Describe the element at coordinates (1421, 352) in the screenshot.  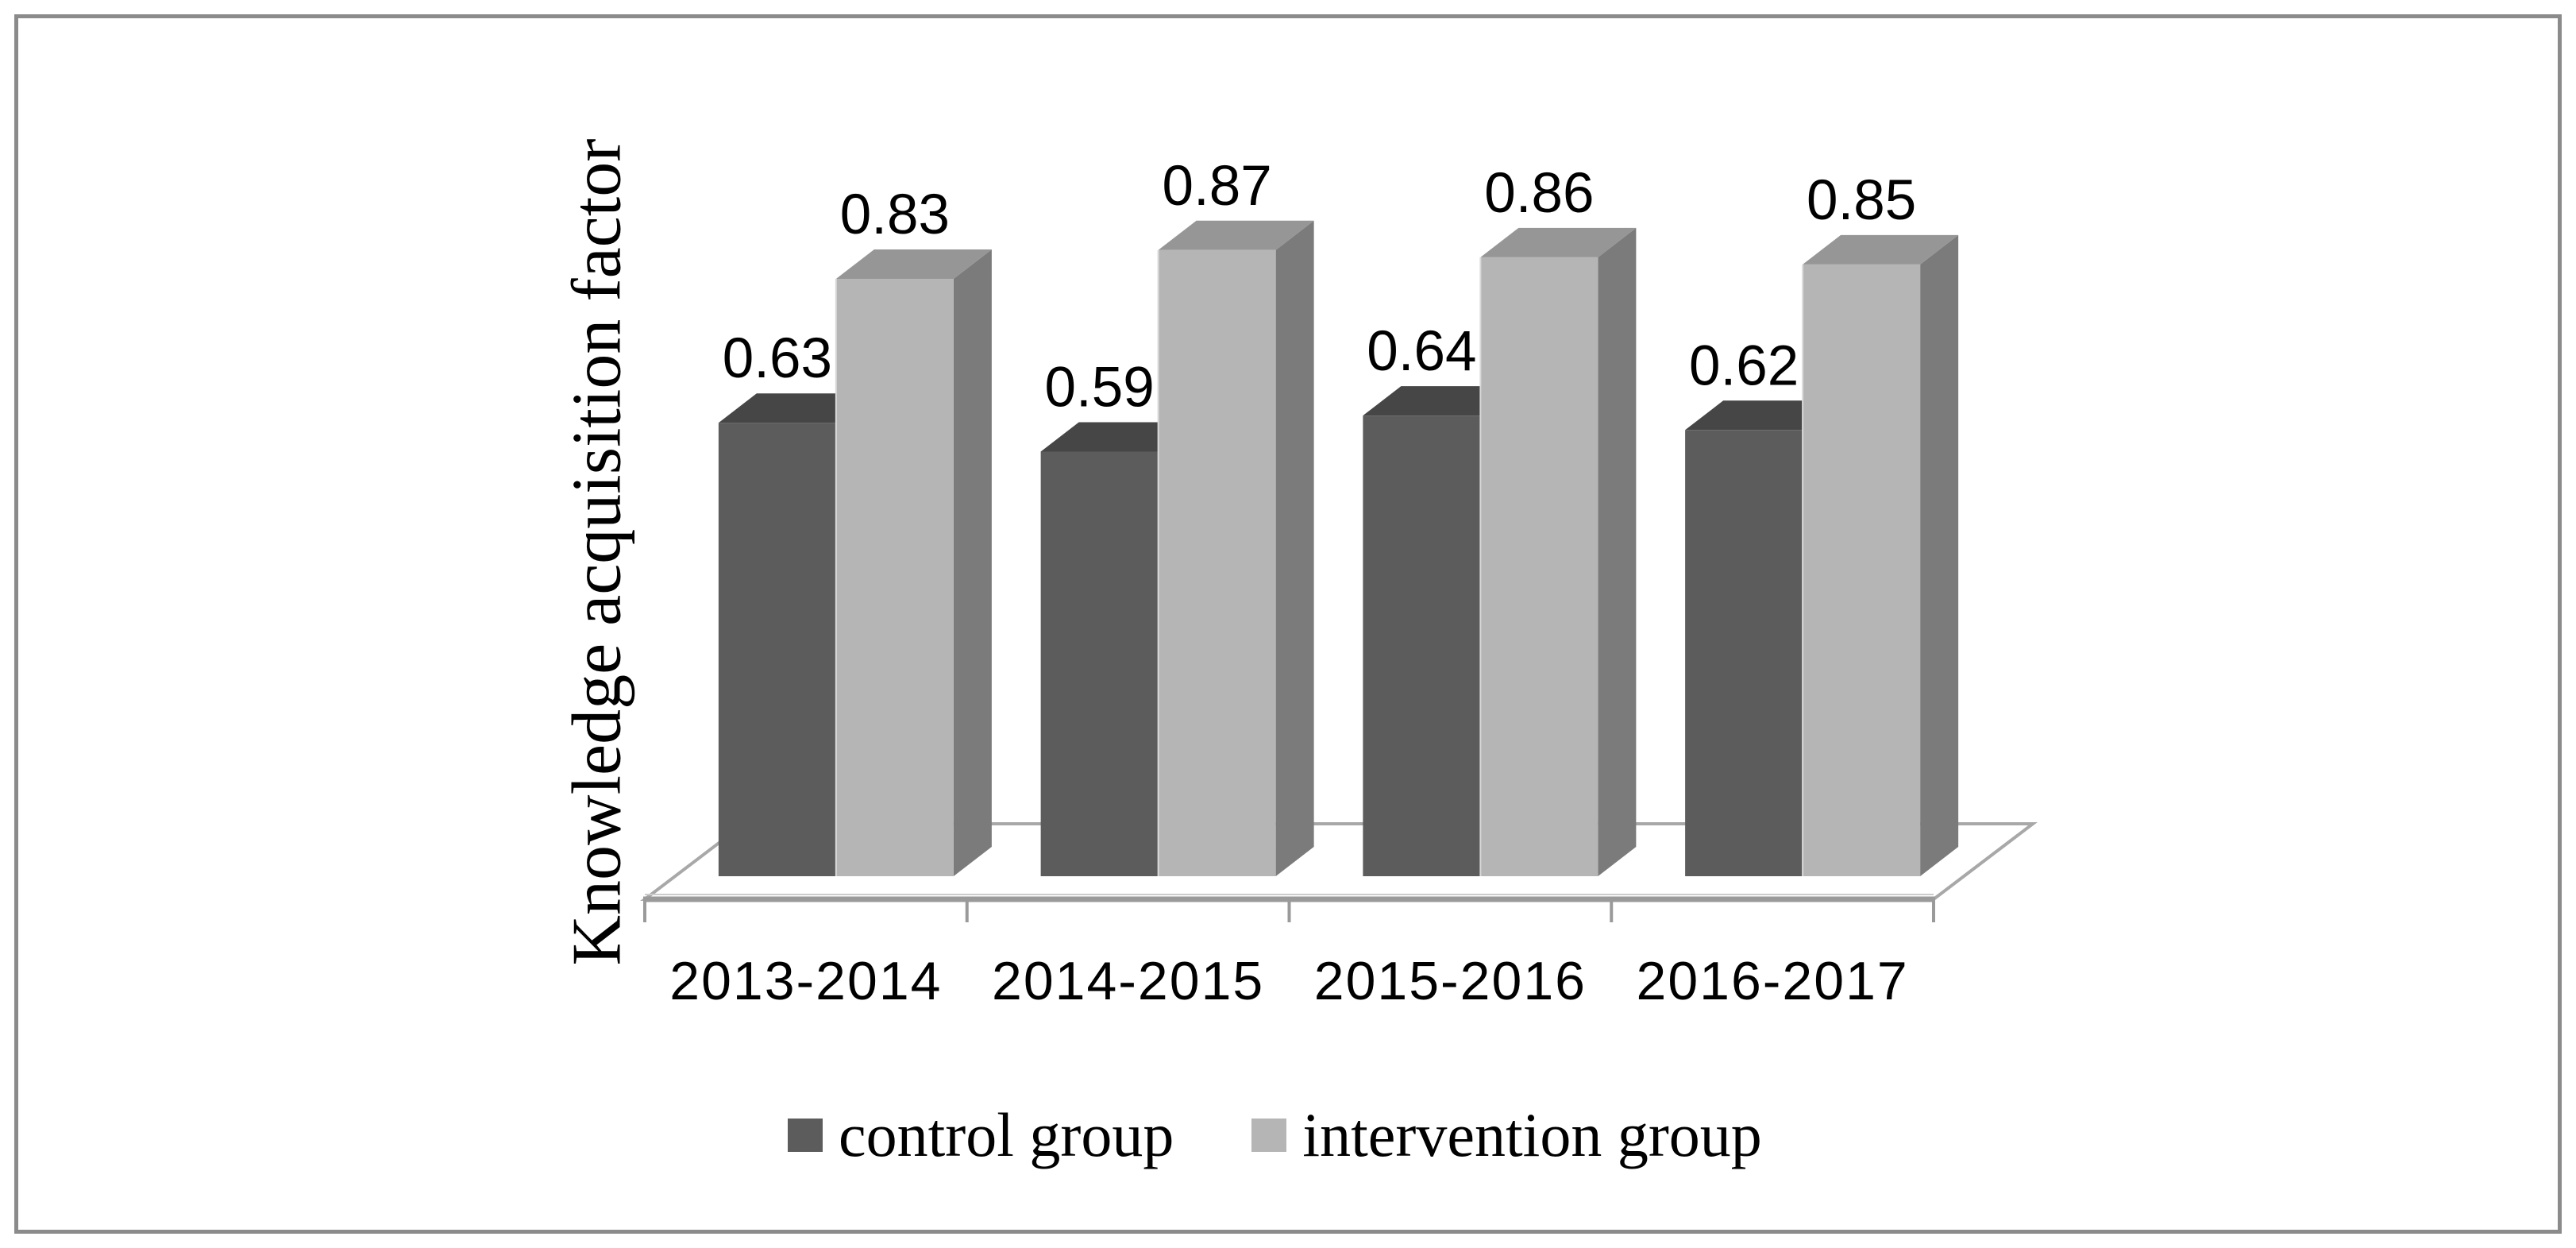
I see `data-label-control-2: 0.64` at that location.